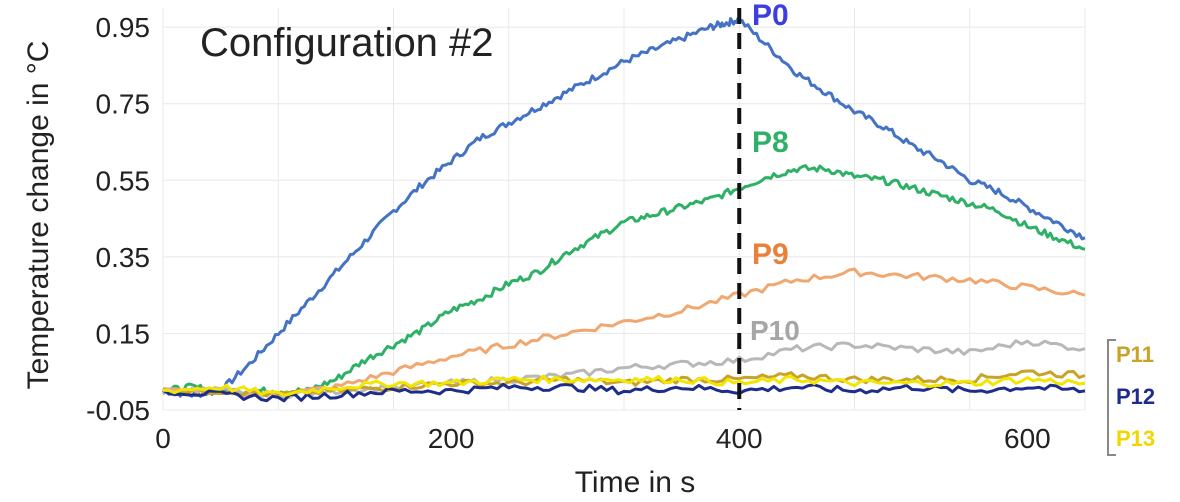 The height and width of the screenshot is (502, 1180). I want to click on legend-bracket, so click(1111, 397).